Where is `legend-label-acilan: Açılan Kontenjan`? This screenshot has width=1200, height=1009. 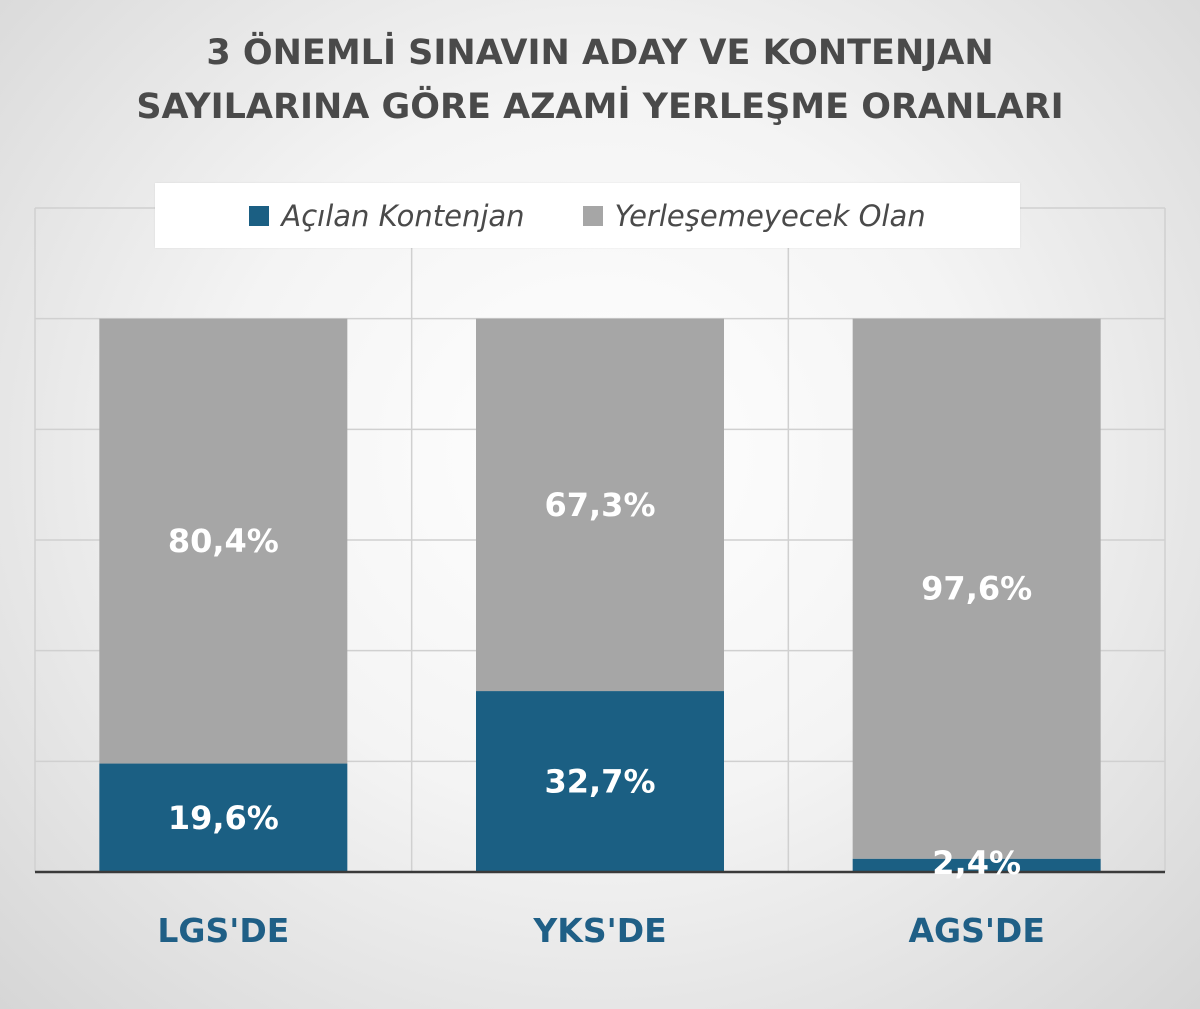
legend-label-acilan: Açılan Kontenjan is located at coordinates (403, 215).